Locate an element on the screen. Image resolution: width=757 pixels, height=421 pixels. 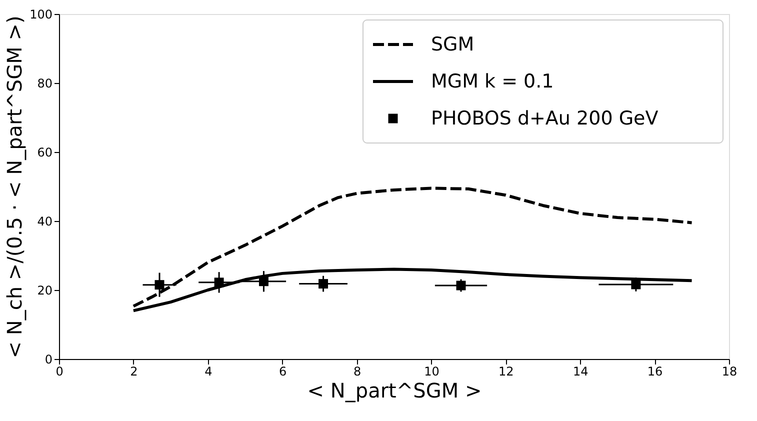
y-tick-label: 40 is located at coordinates (44, 221).